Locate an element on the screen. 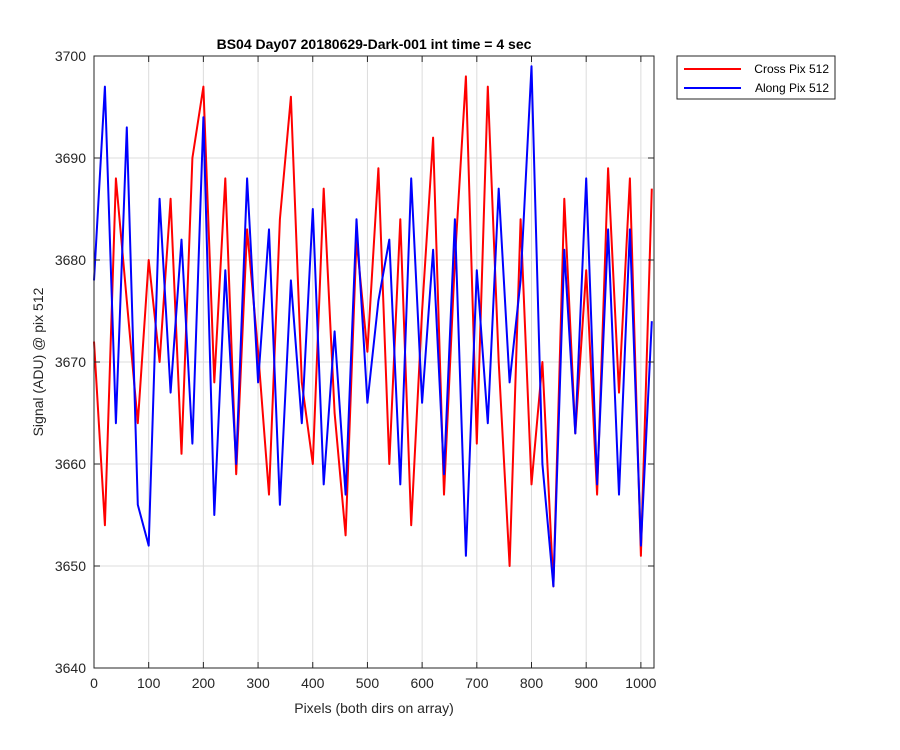  x-tick-label: 900 is located at coordinates (587, 683).